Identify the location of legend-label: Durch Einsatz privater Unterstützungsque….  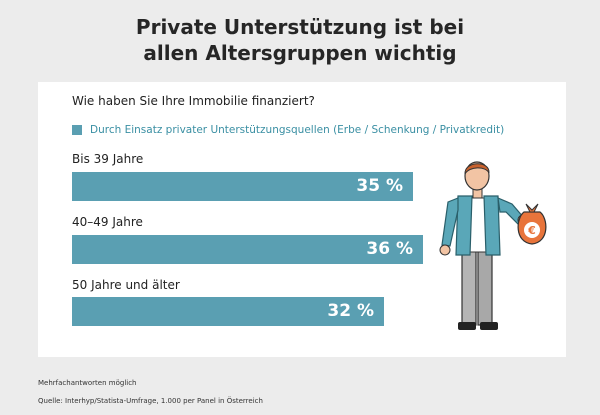
(297, 130).